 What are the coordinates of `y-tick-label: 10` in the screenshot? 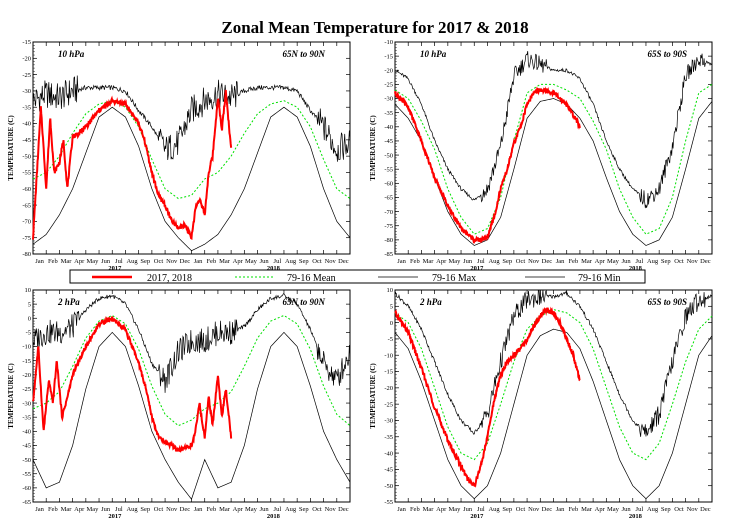 It's located at (28, 290).